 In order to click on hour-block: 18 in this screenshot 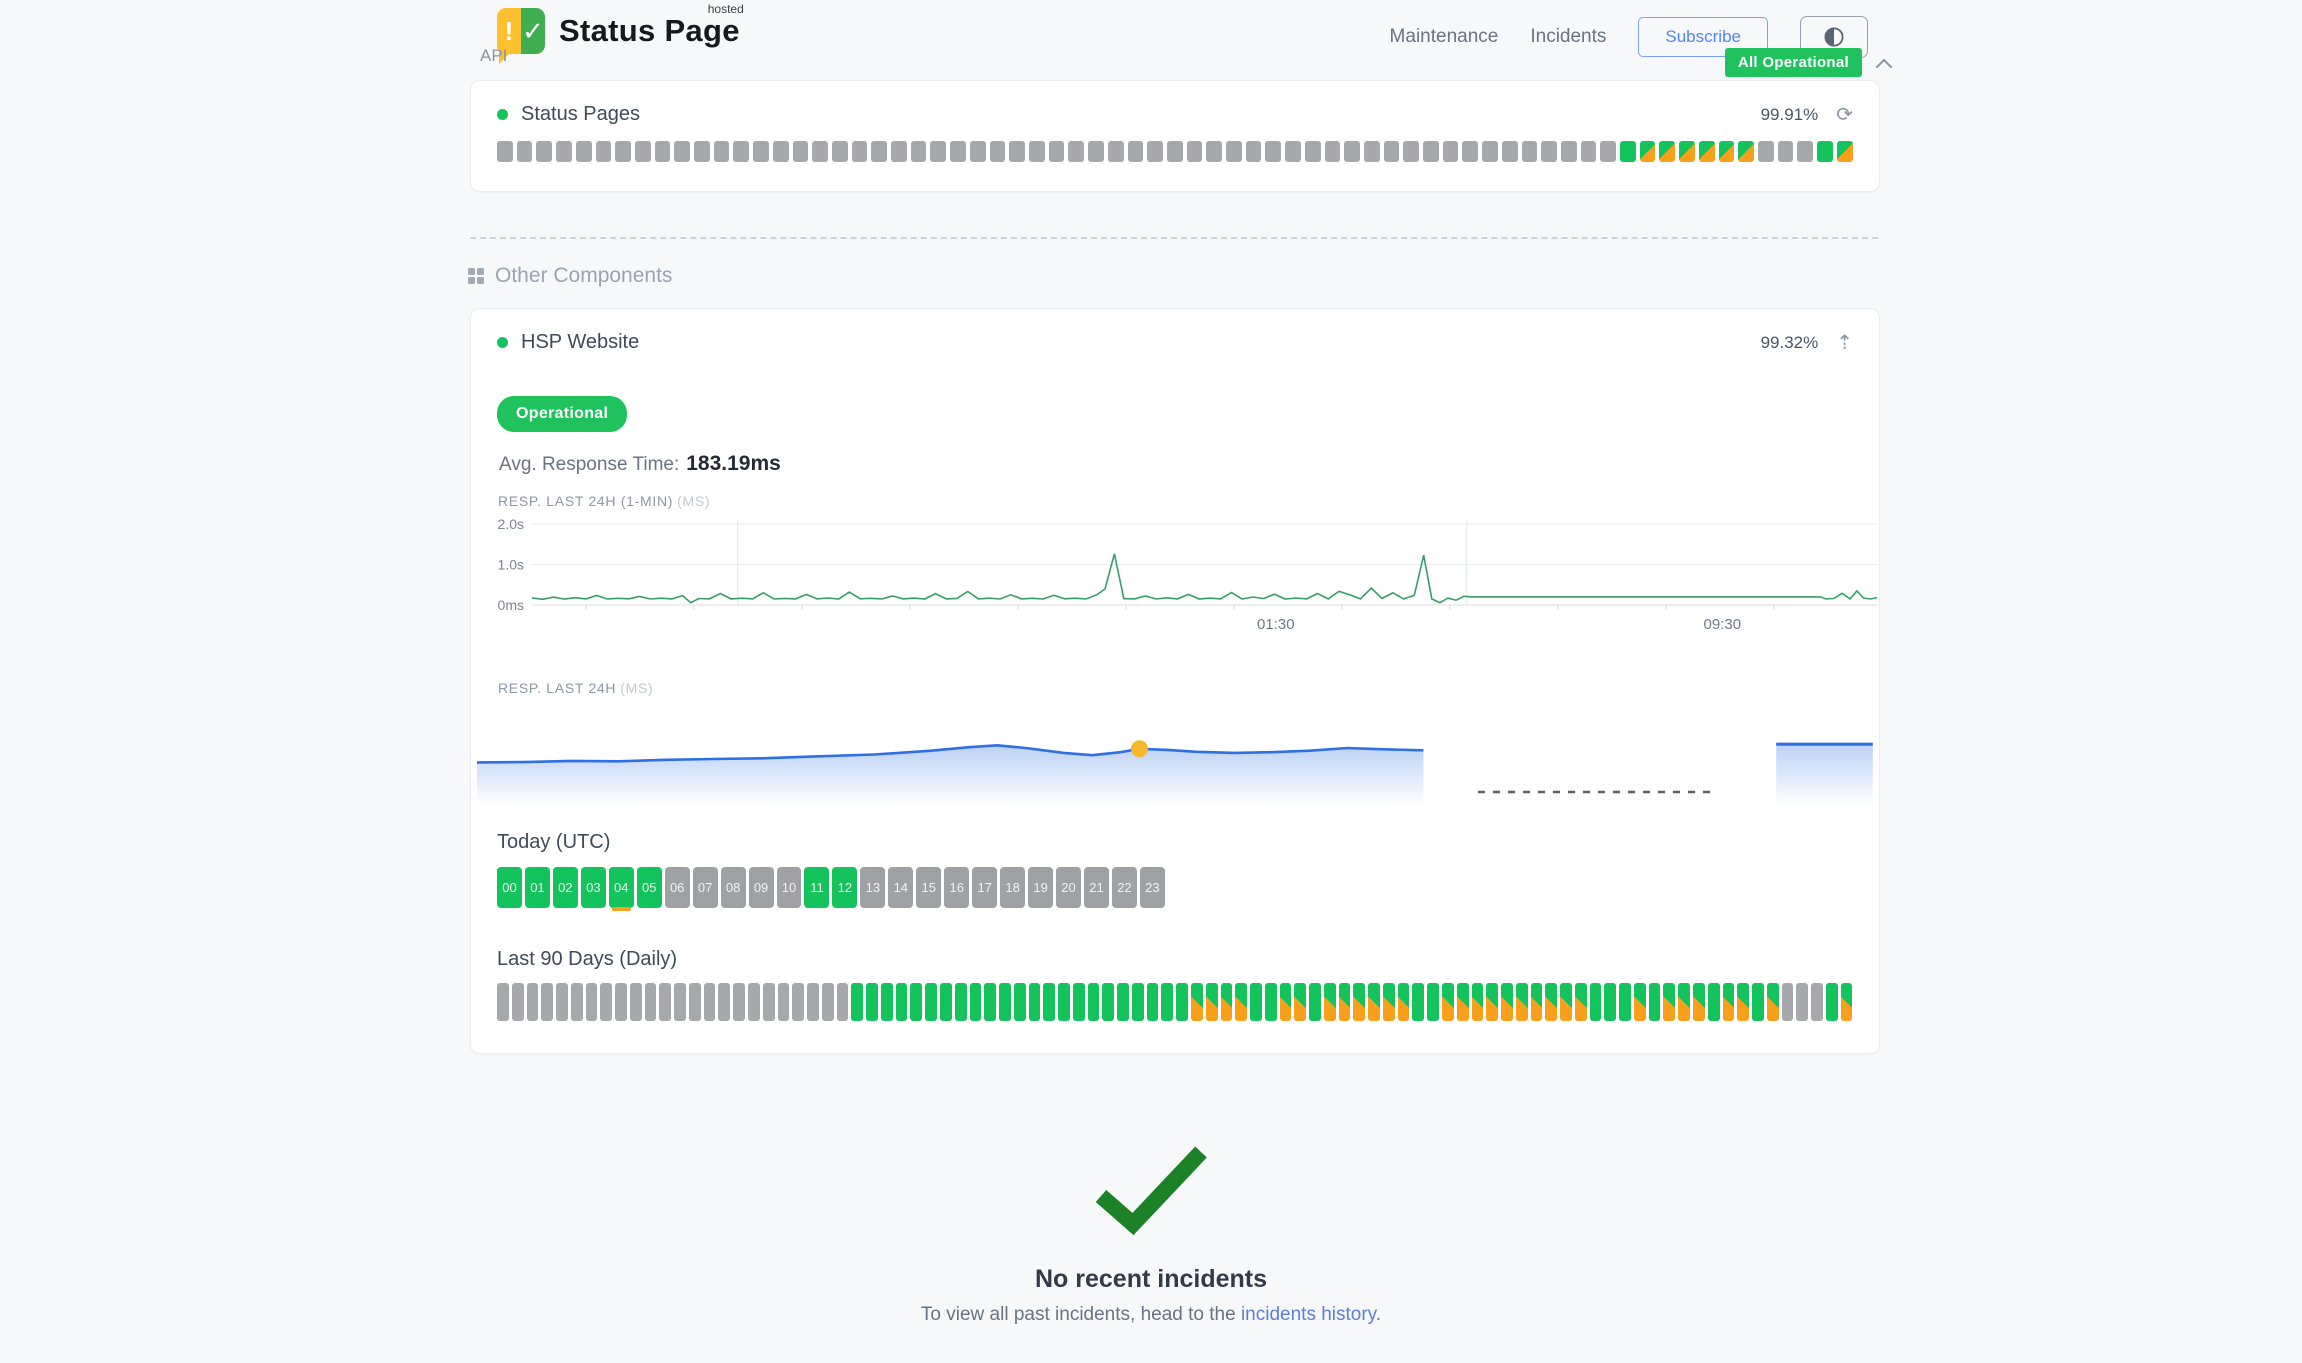, I will do `click(1013, 887)`.